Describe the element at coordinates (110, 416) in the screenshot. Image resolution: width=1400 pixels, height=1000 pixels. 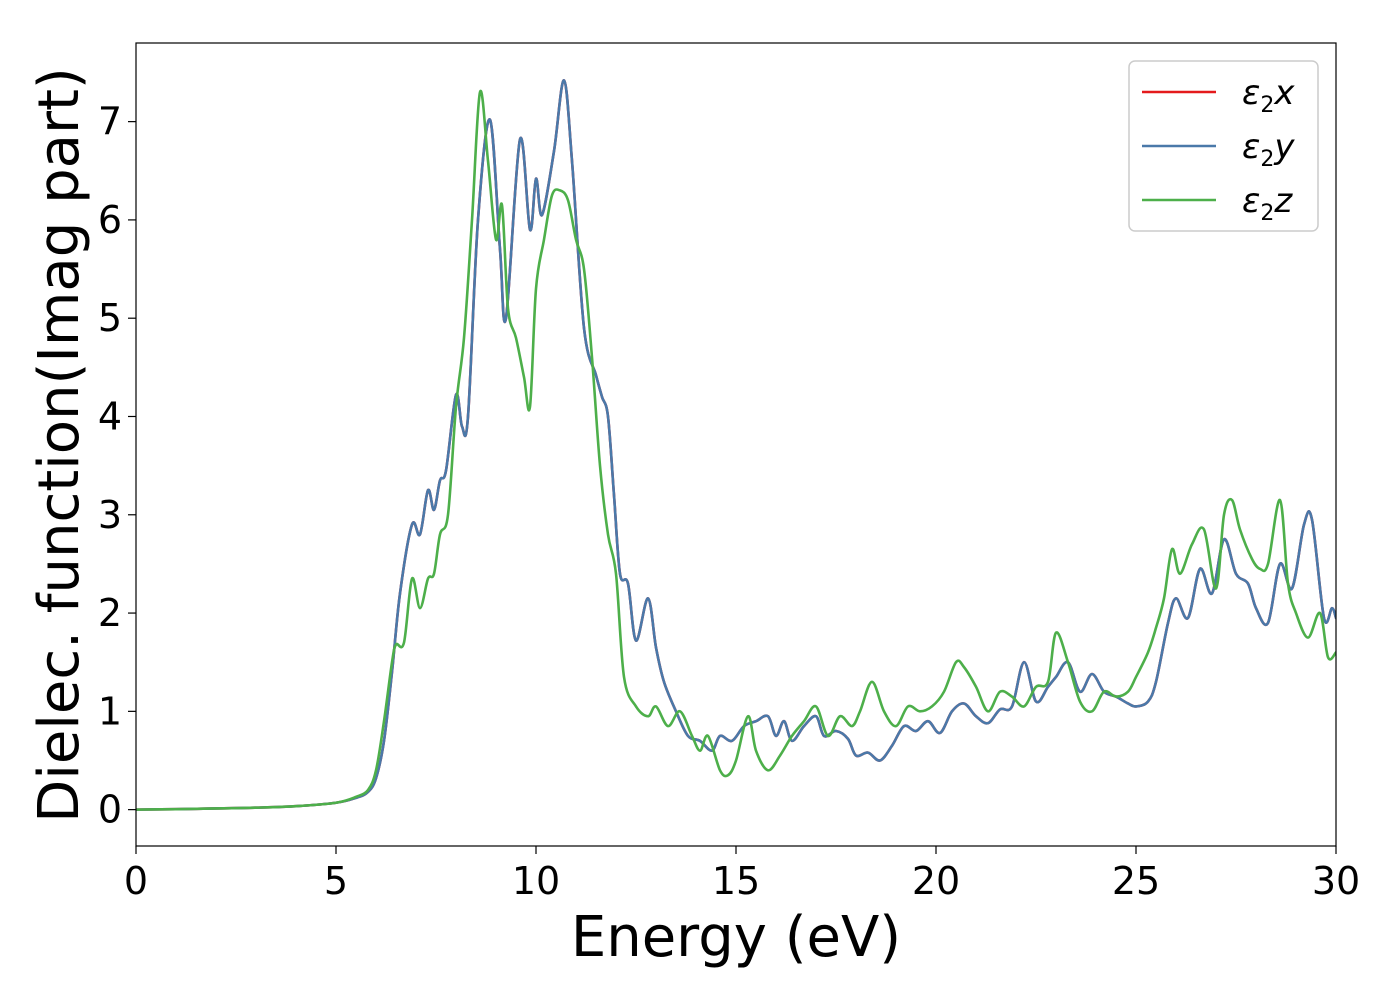
I see `y-tick-label: 4` at that location.